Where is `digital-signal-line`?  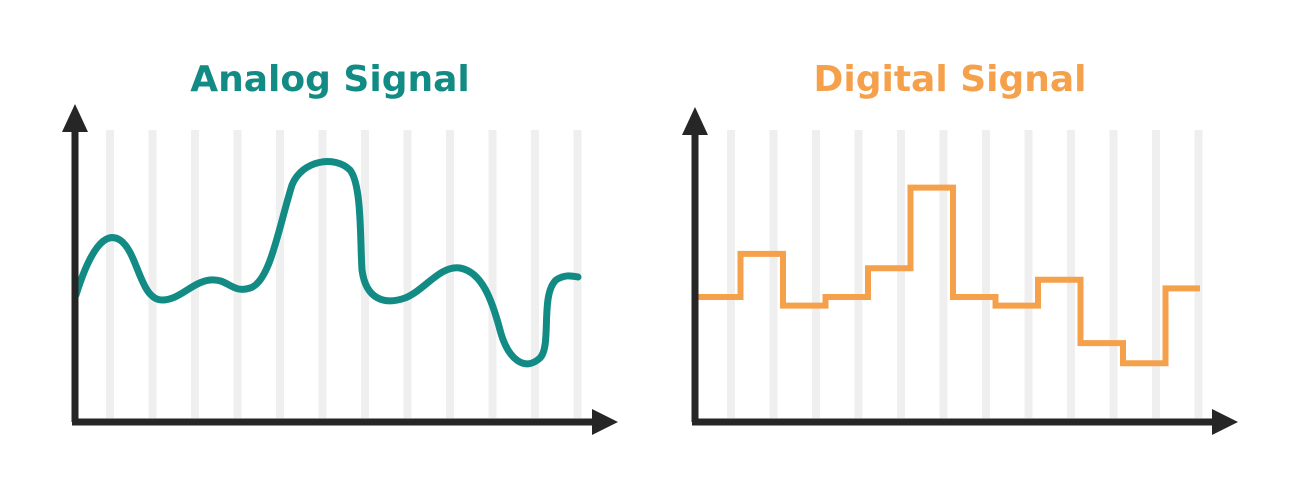
digital-signal-line is located at coordinates (949, 275).